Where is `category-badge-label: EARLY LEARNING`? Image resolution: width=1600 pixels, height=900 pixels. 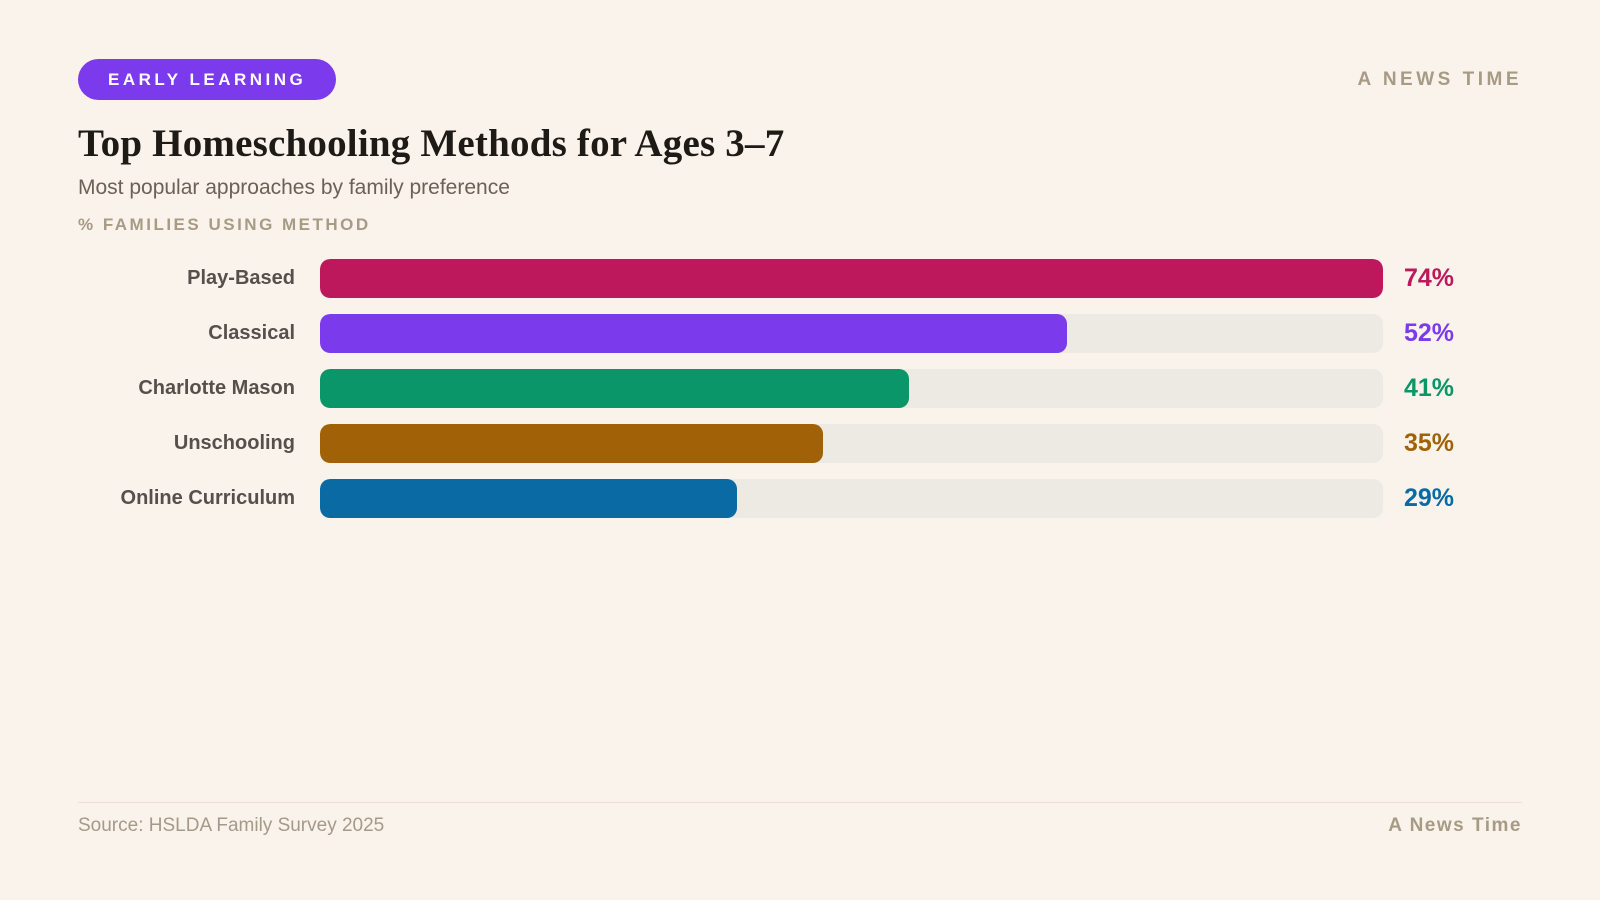 category-badge-label: EARLY LEARNING is located at coordinates (207, 79).